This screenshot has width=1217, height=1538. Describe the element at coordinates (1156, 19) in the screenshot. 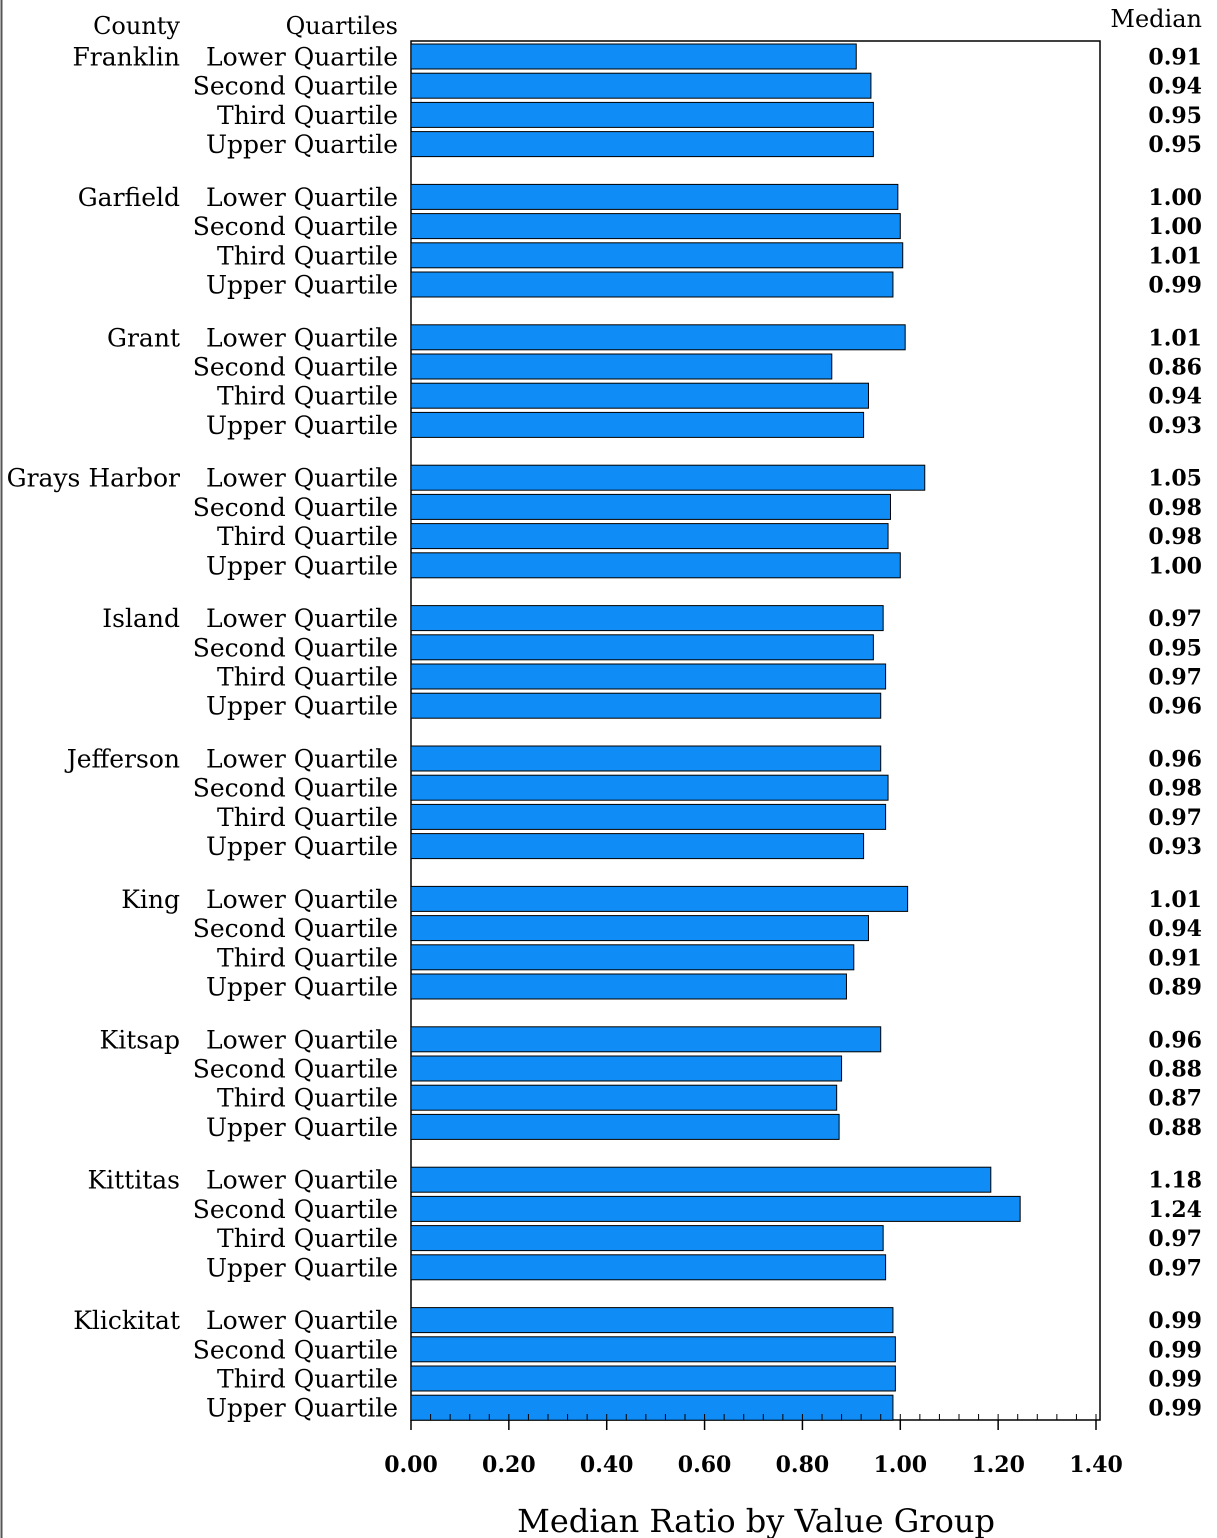

I see `median-header: Median` at that location.